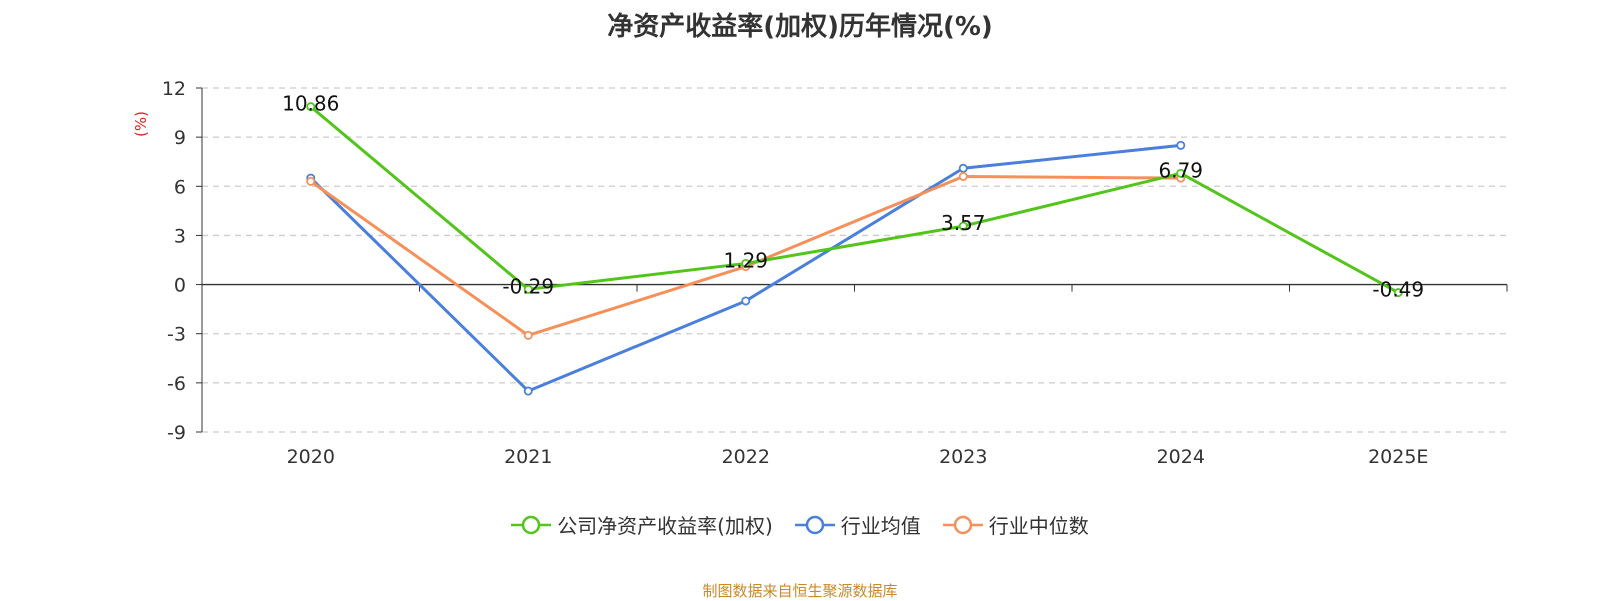  Describe the element at coordinates (176, 384) in the screenshot. I see `y-tick-label: -6` at that location.